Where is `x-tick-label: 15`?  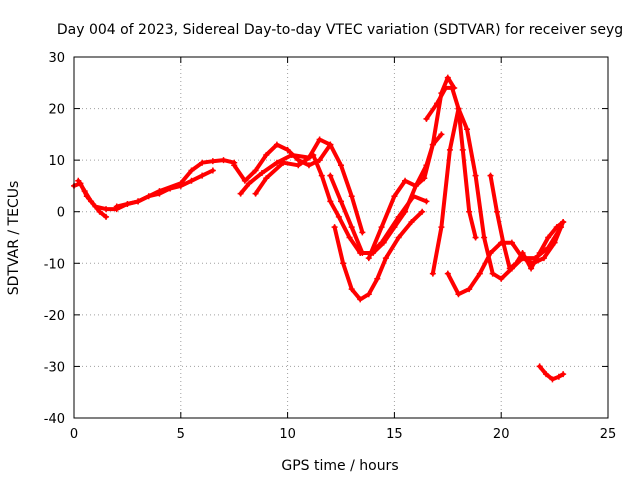
x-tick-label: 15 is located at coordinates (394, 434).